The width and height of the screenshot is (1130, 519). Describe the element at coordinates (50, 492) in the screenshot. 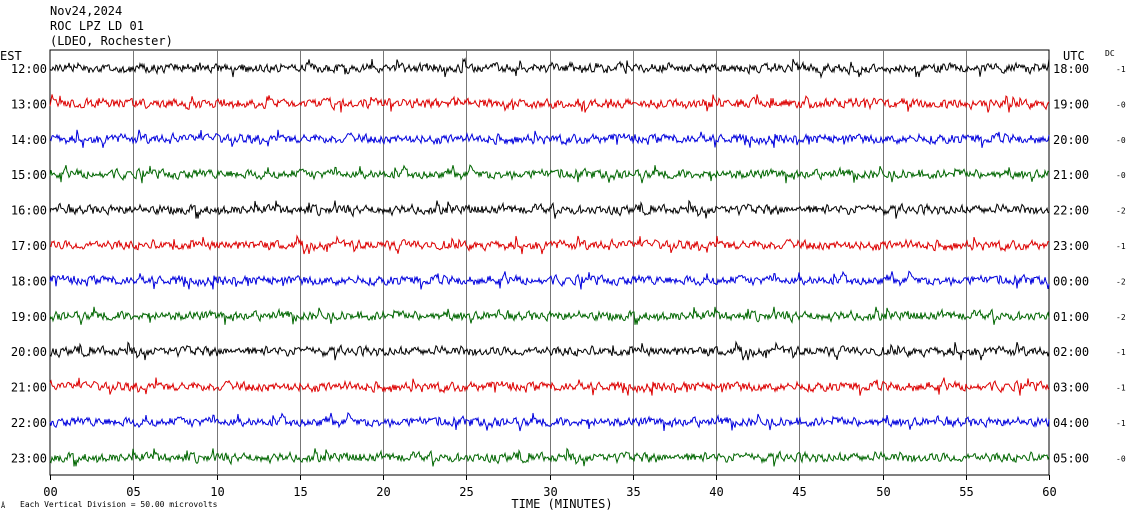

I see `x-tick-label: 00` at that location.